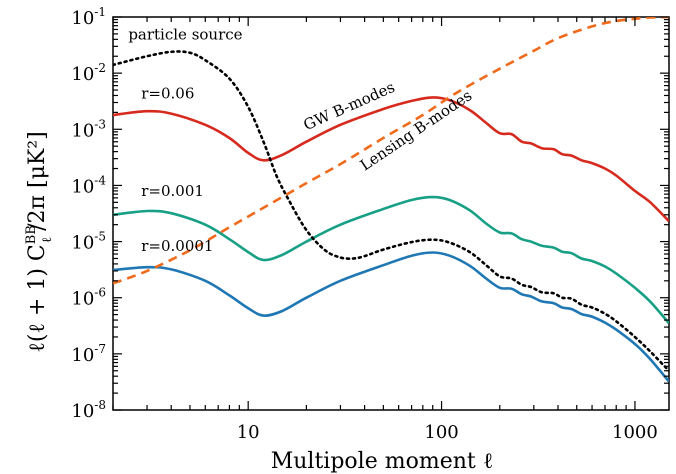  Describe the element at coordinates (88, 410) in the screenshot. I see `y-tick-label: 10⁻⁸` at that location.